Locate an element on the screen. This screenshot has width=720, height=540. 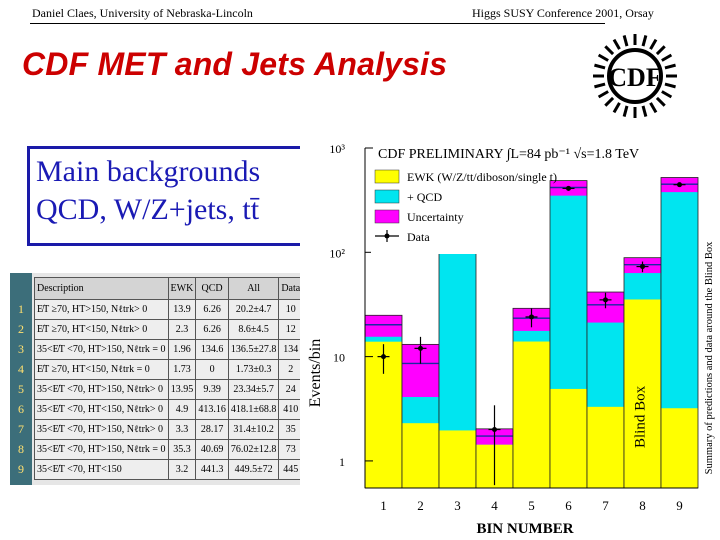
cell-description: E̸T ≥70, HT>150, Nℓtrk> 0 is located at coordinates (101, 309).